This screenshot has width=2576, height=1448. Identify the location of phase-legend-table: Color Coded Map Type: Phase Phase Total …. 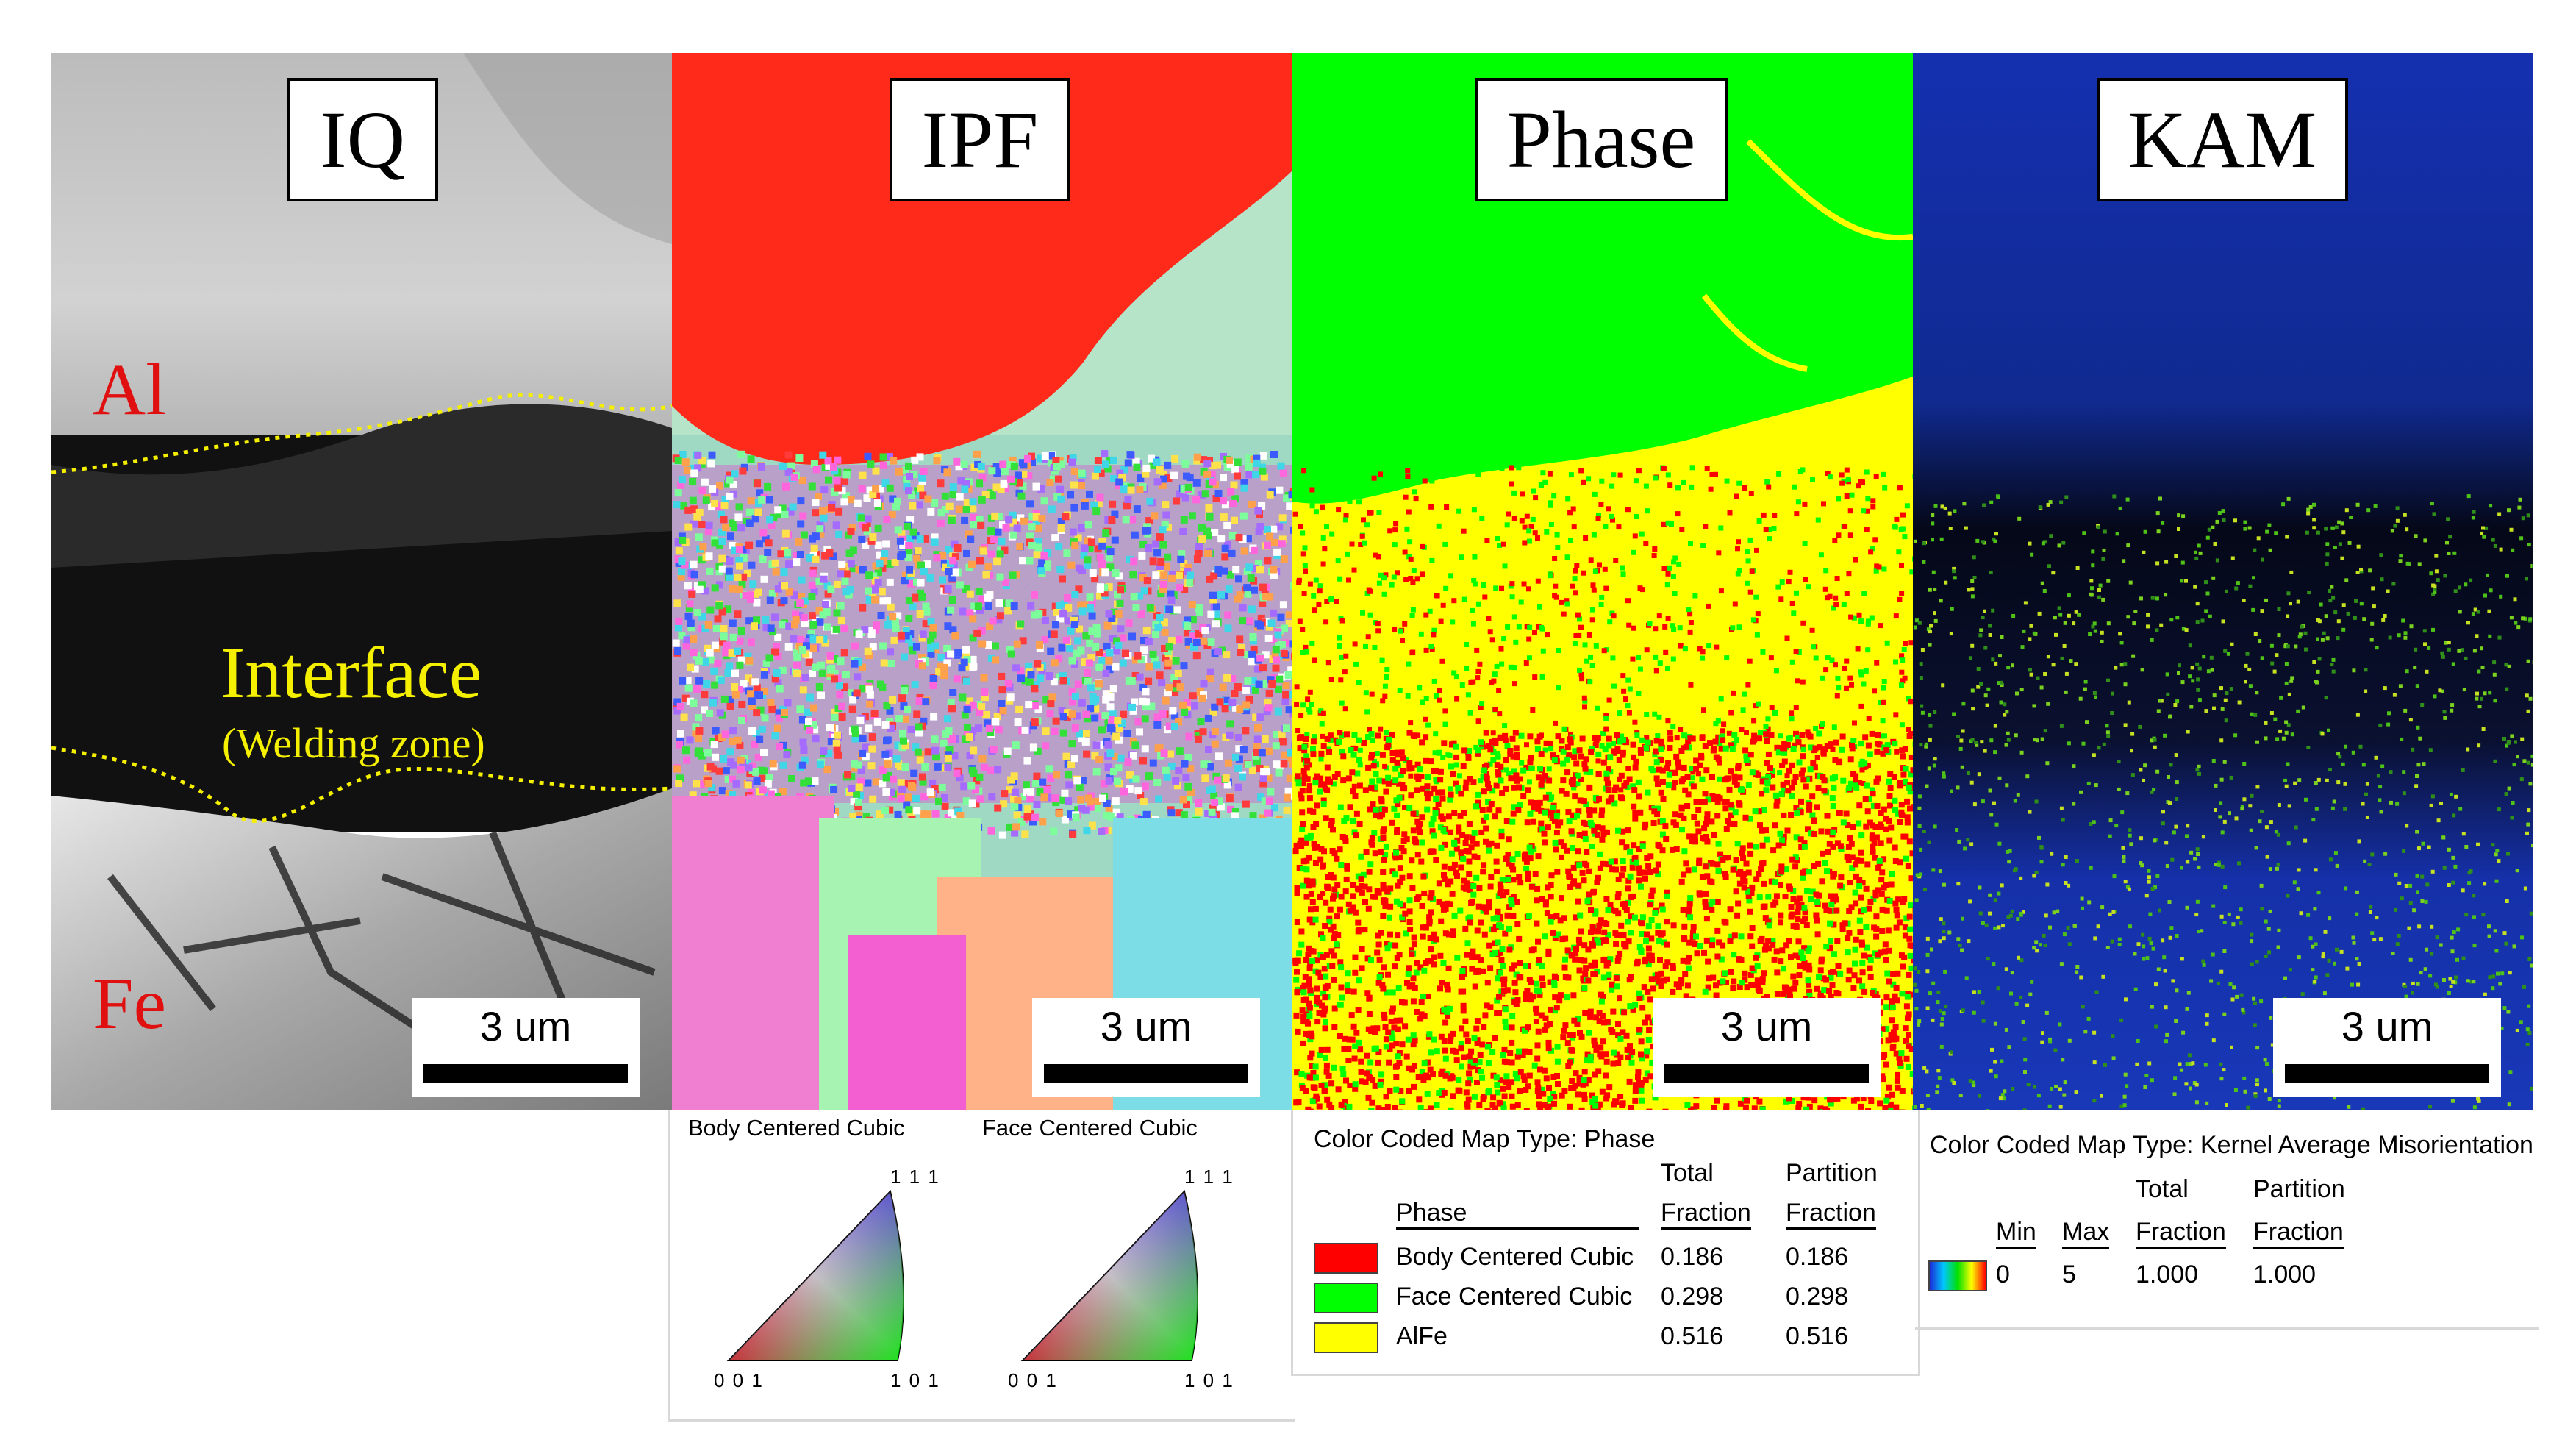
(1605, 1243).